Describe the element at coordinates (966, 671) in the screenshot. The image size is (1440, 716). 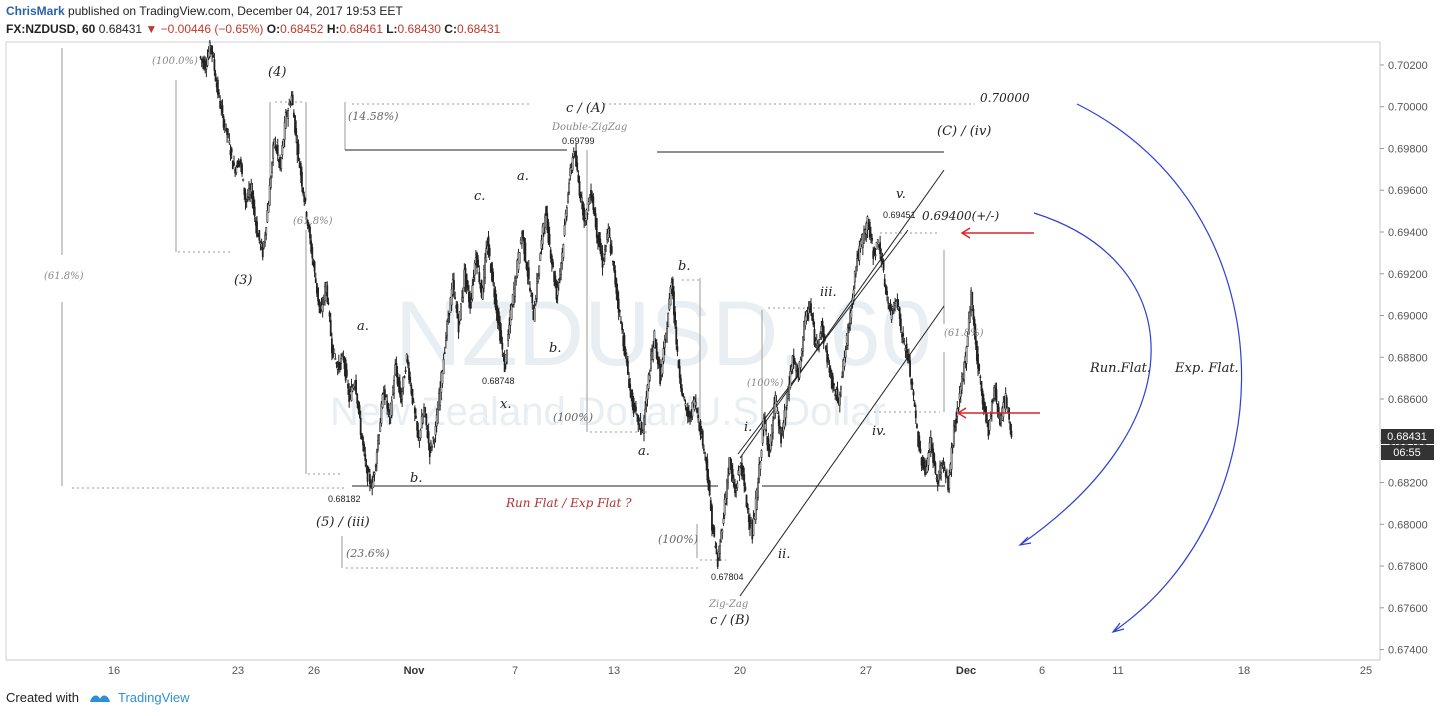
I see `x-tick-label: Dec` at that location.